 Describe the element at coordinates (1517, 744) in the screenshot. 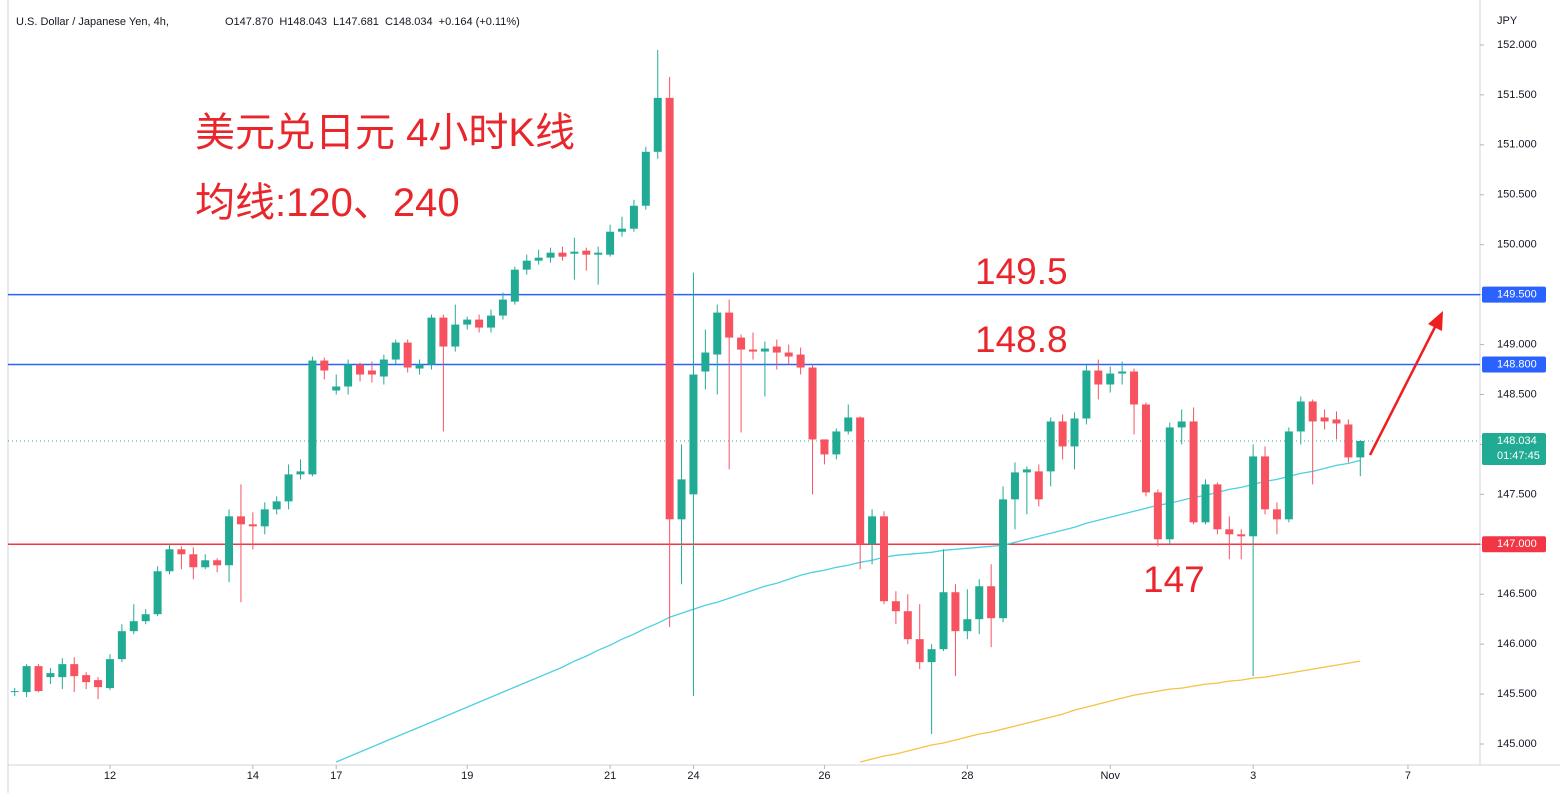

I see `y-tick-label: 145.000` at that location.